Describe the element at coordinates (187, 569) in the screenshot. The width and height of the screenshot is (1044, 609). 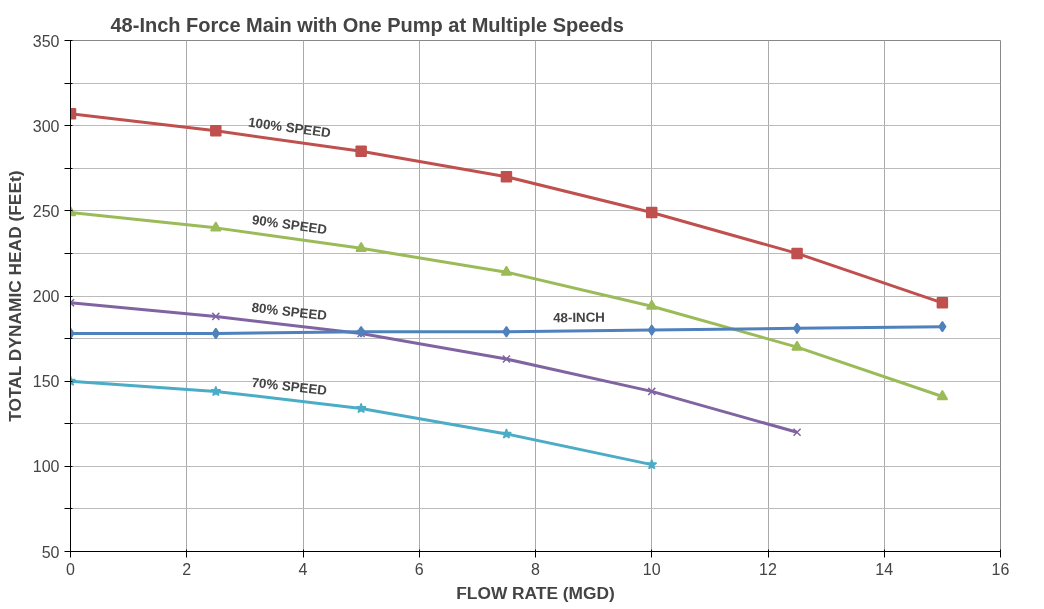
I see `x-tick-label: 2` at that location.